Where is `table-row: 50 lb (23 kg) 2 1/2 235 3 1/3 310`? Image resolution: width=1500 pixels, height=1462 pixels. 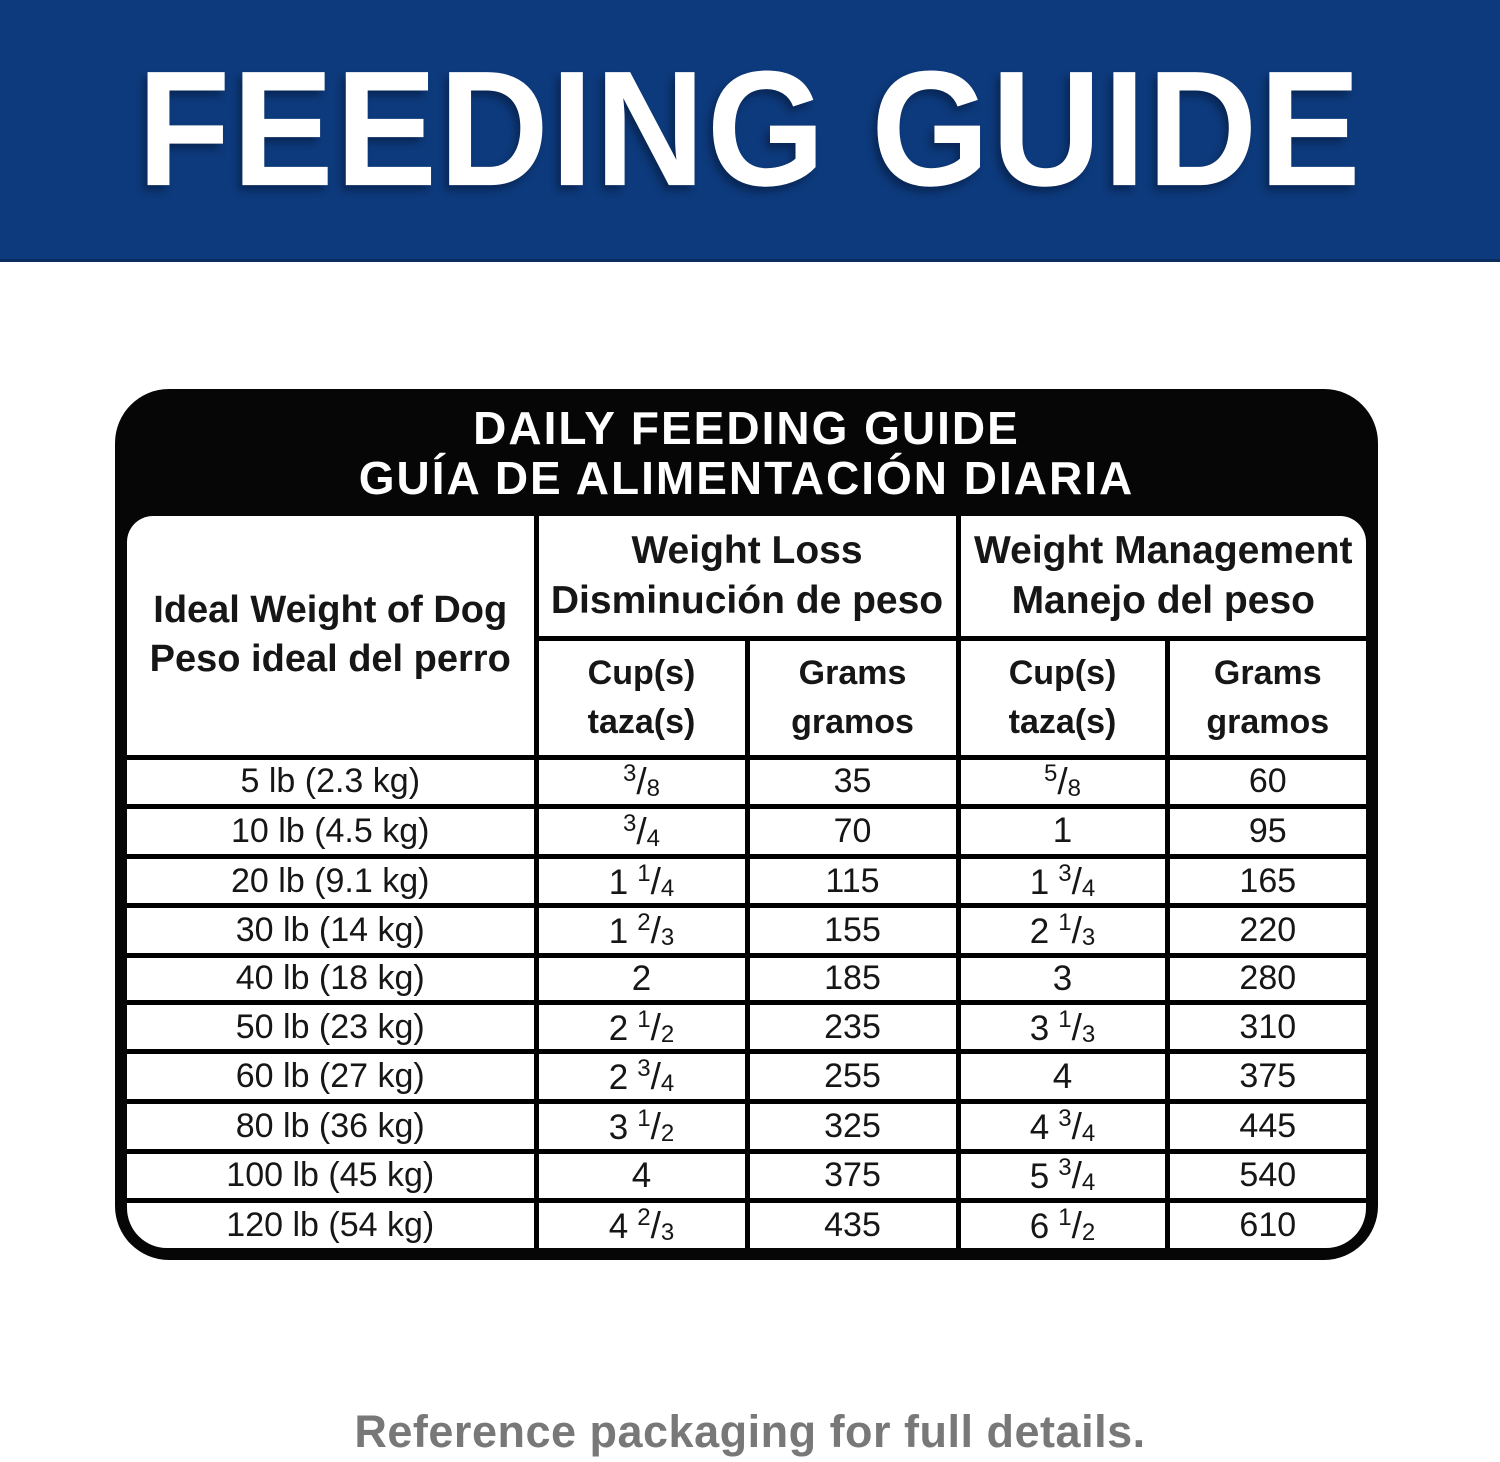 table-row: 50 lb (23 kg) 2 1/2 235 3 1/3 310 is located at coordinates (746, 1027).